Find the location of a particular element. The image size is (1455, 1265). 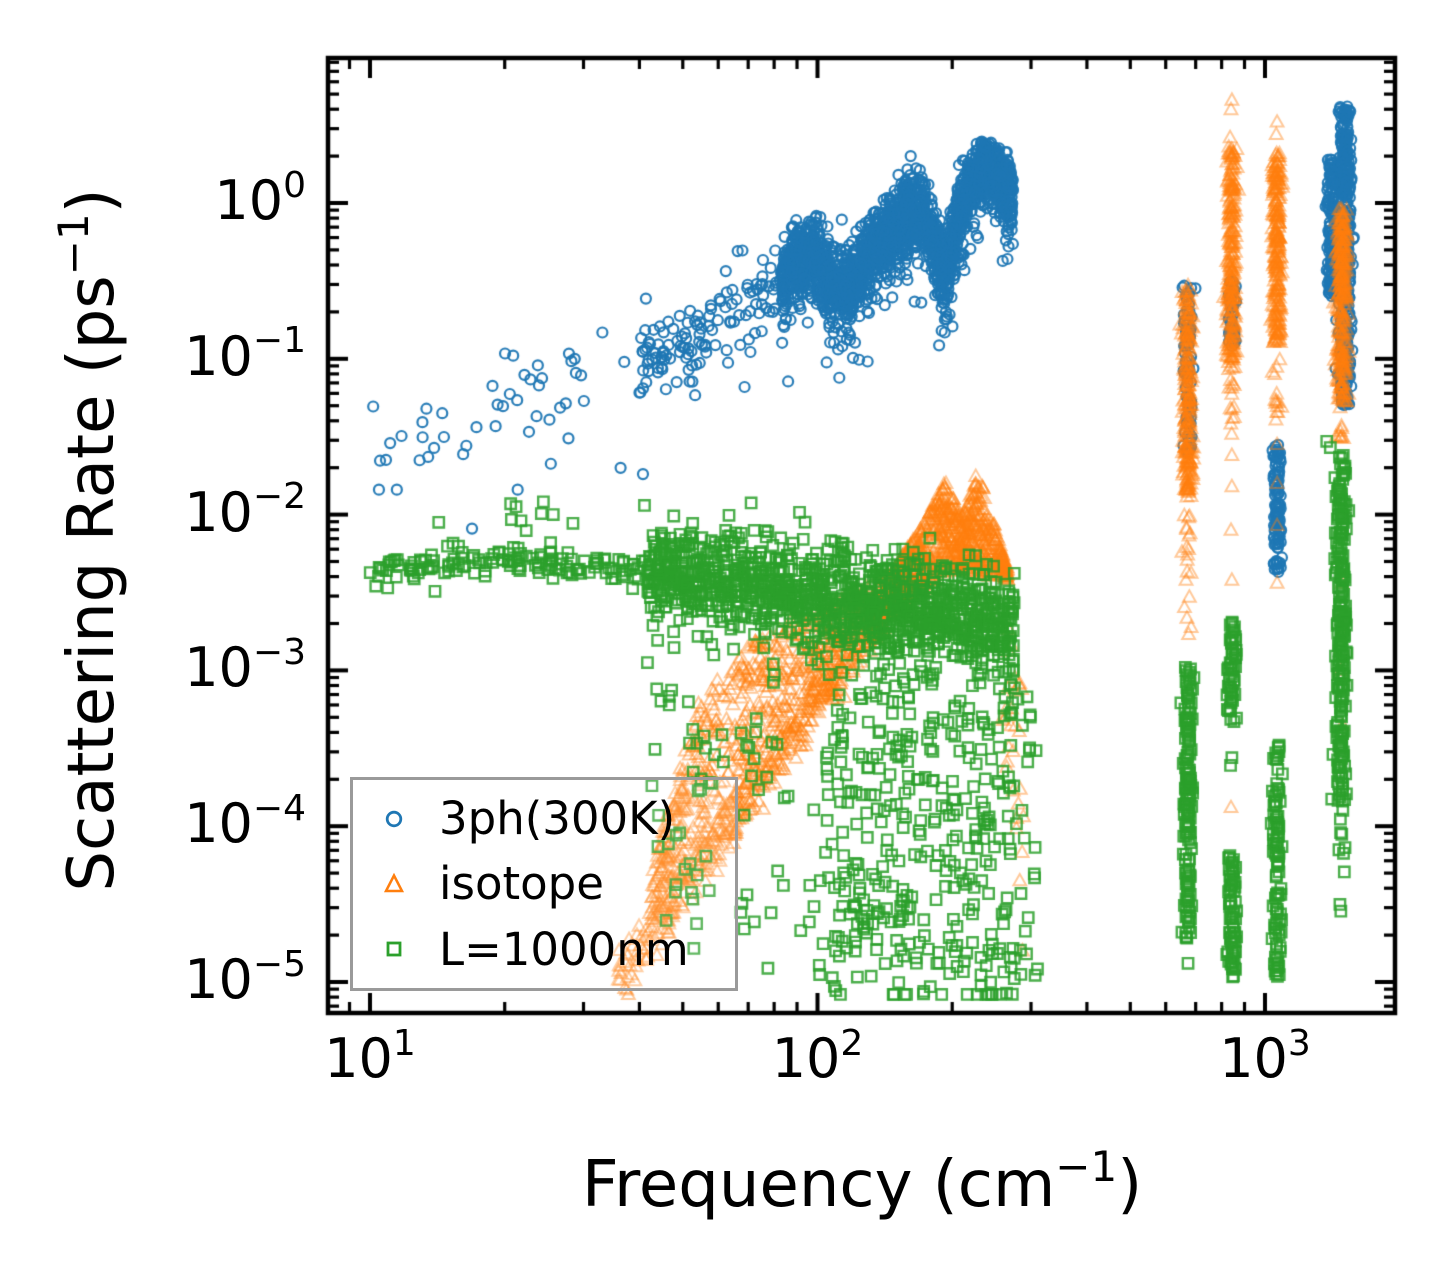

y-tick-label: 10⁻² is located at coordinates (245, 510).